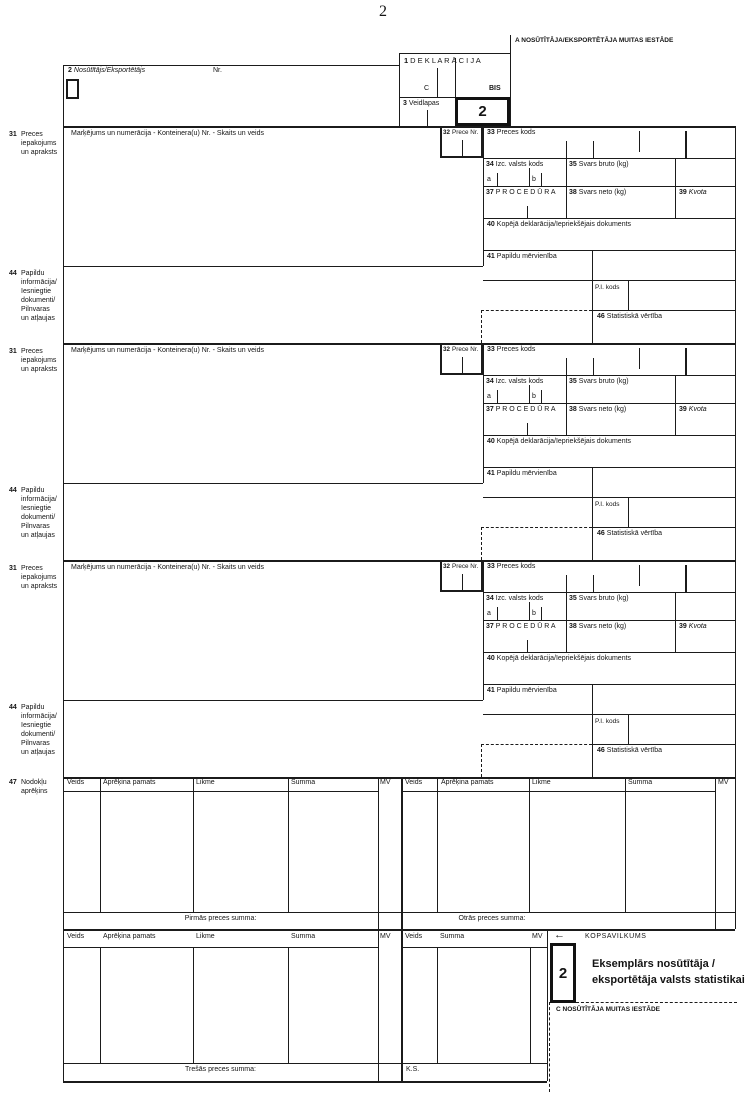 The width and height of the screenshot is (750, 1095). What do you see at coordinates (668, 980) in the screenshot?
I see `copy-purpose-line2: eksportētāja valsts statistikai` at bounding box center [668, 980].